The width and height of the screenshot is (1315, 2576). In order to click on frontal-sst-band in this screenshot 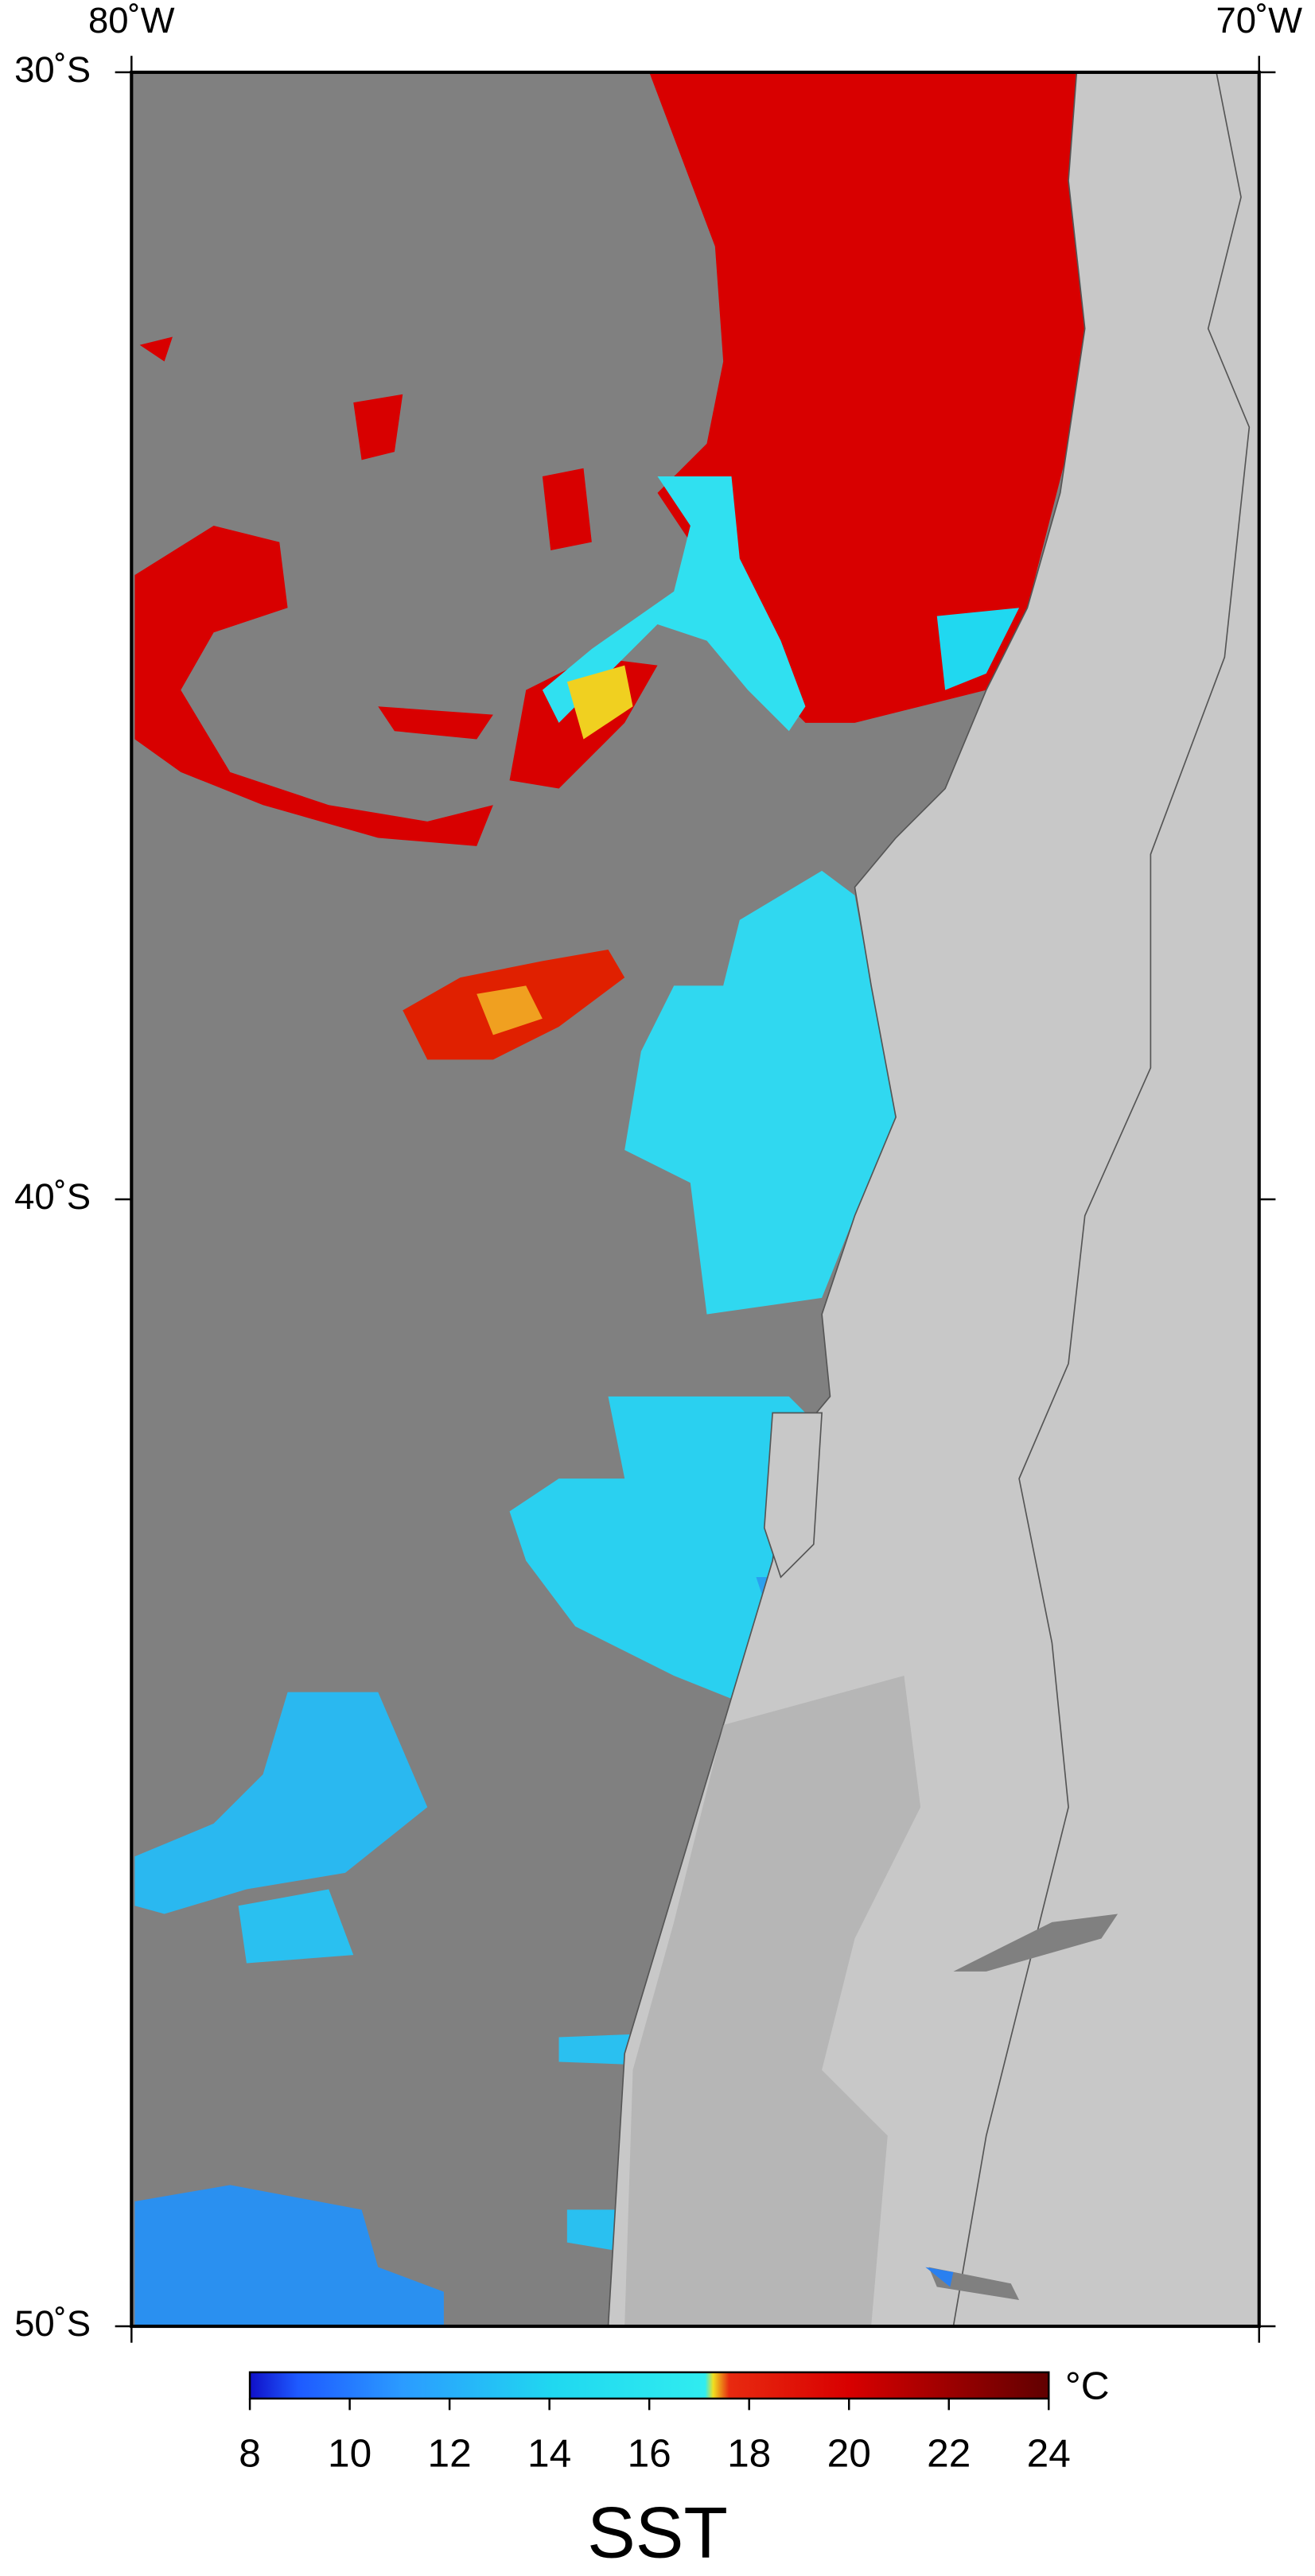, I will do `click(674, 604)`.